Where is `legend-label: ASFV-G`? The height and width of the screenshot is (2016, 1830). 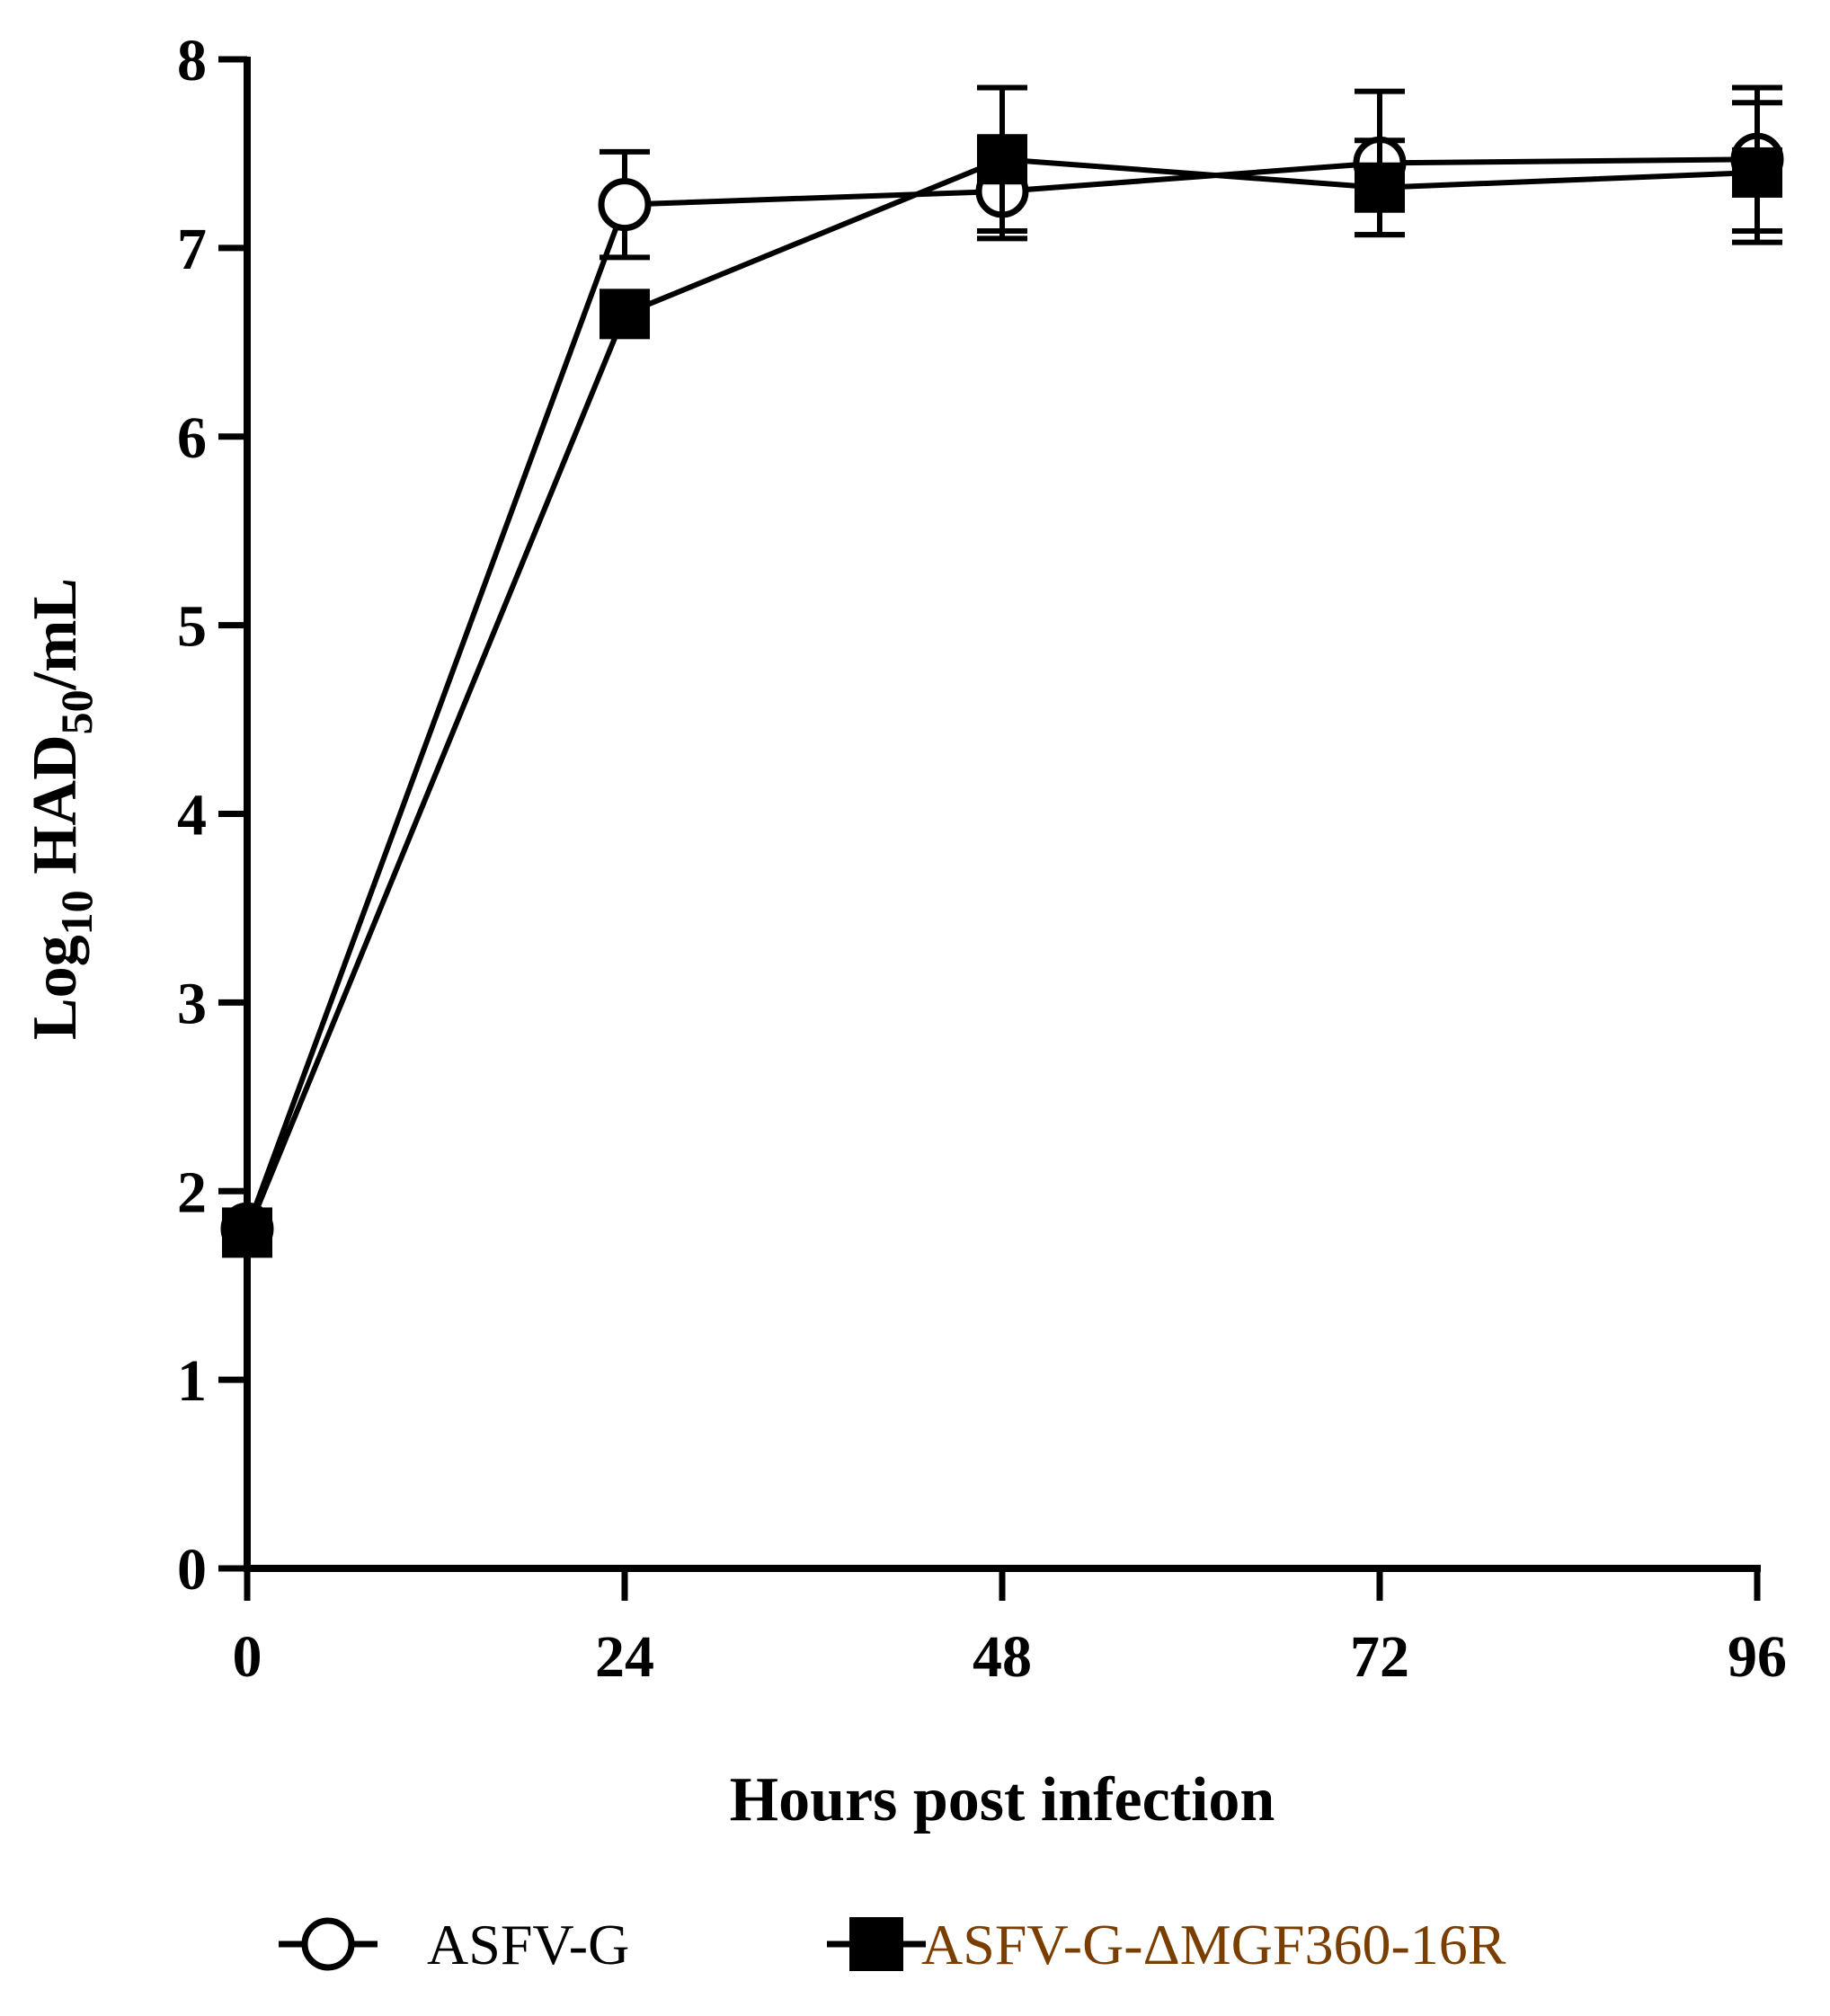 legend-label: ASFV-G is located at coordinates (528, 1944).